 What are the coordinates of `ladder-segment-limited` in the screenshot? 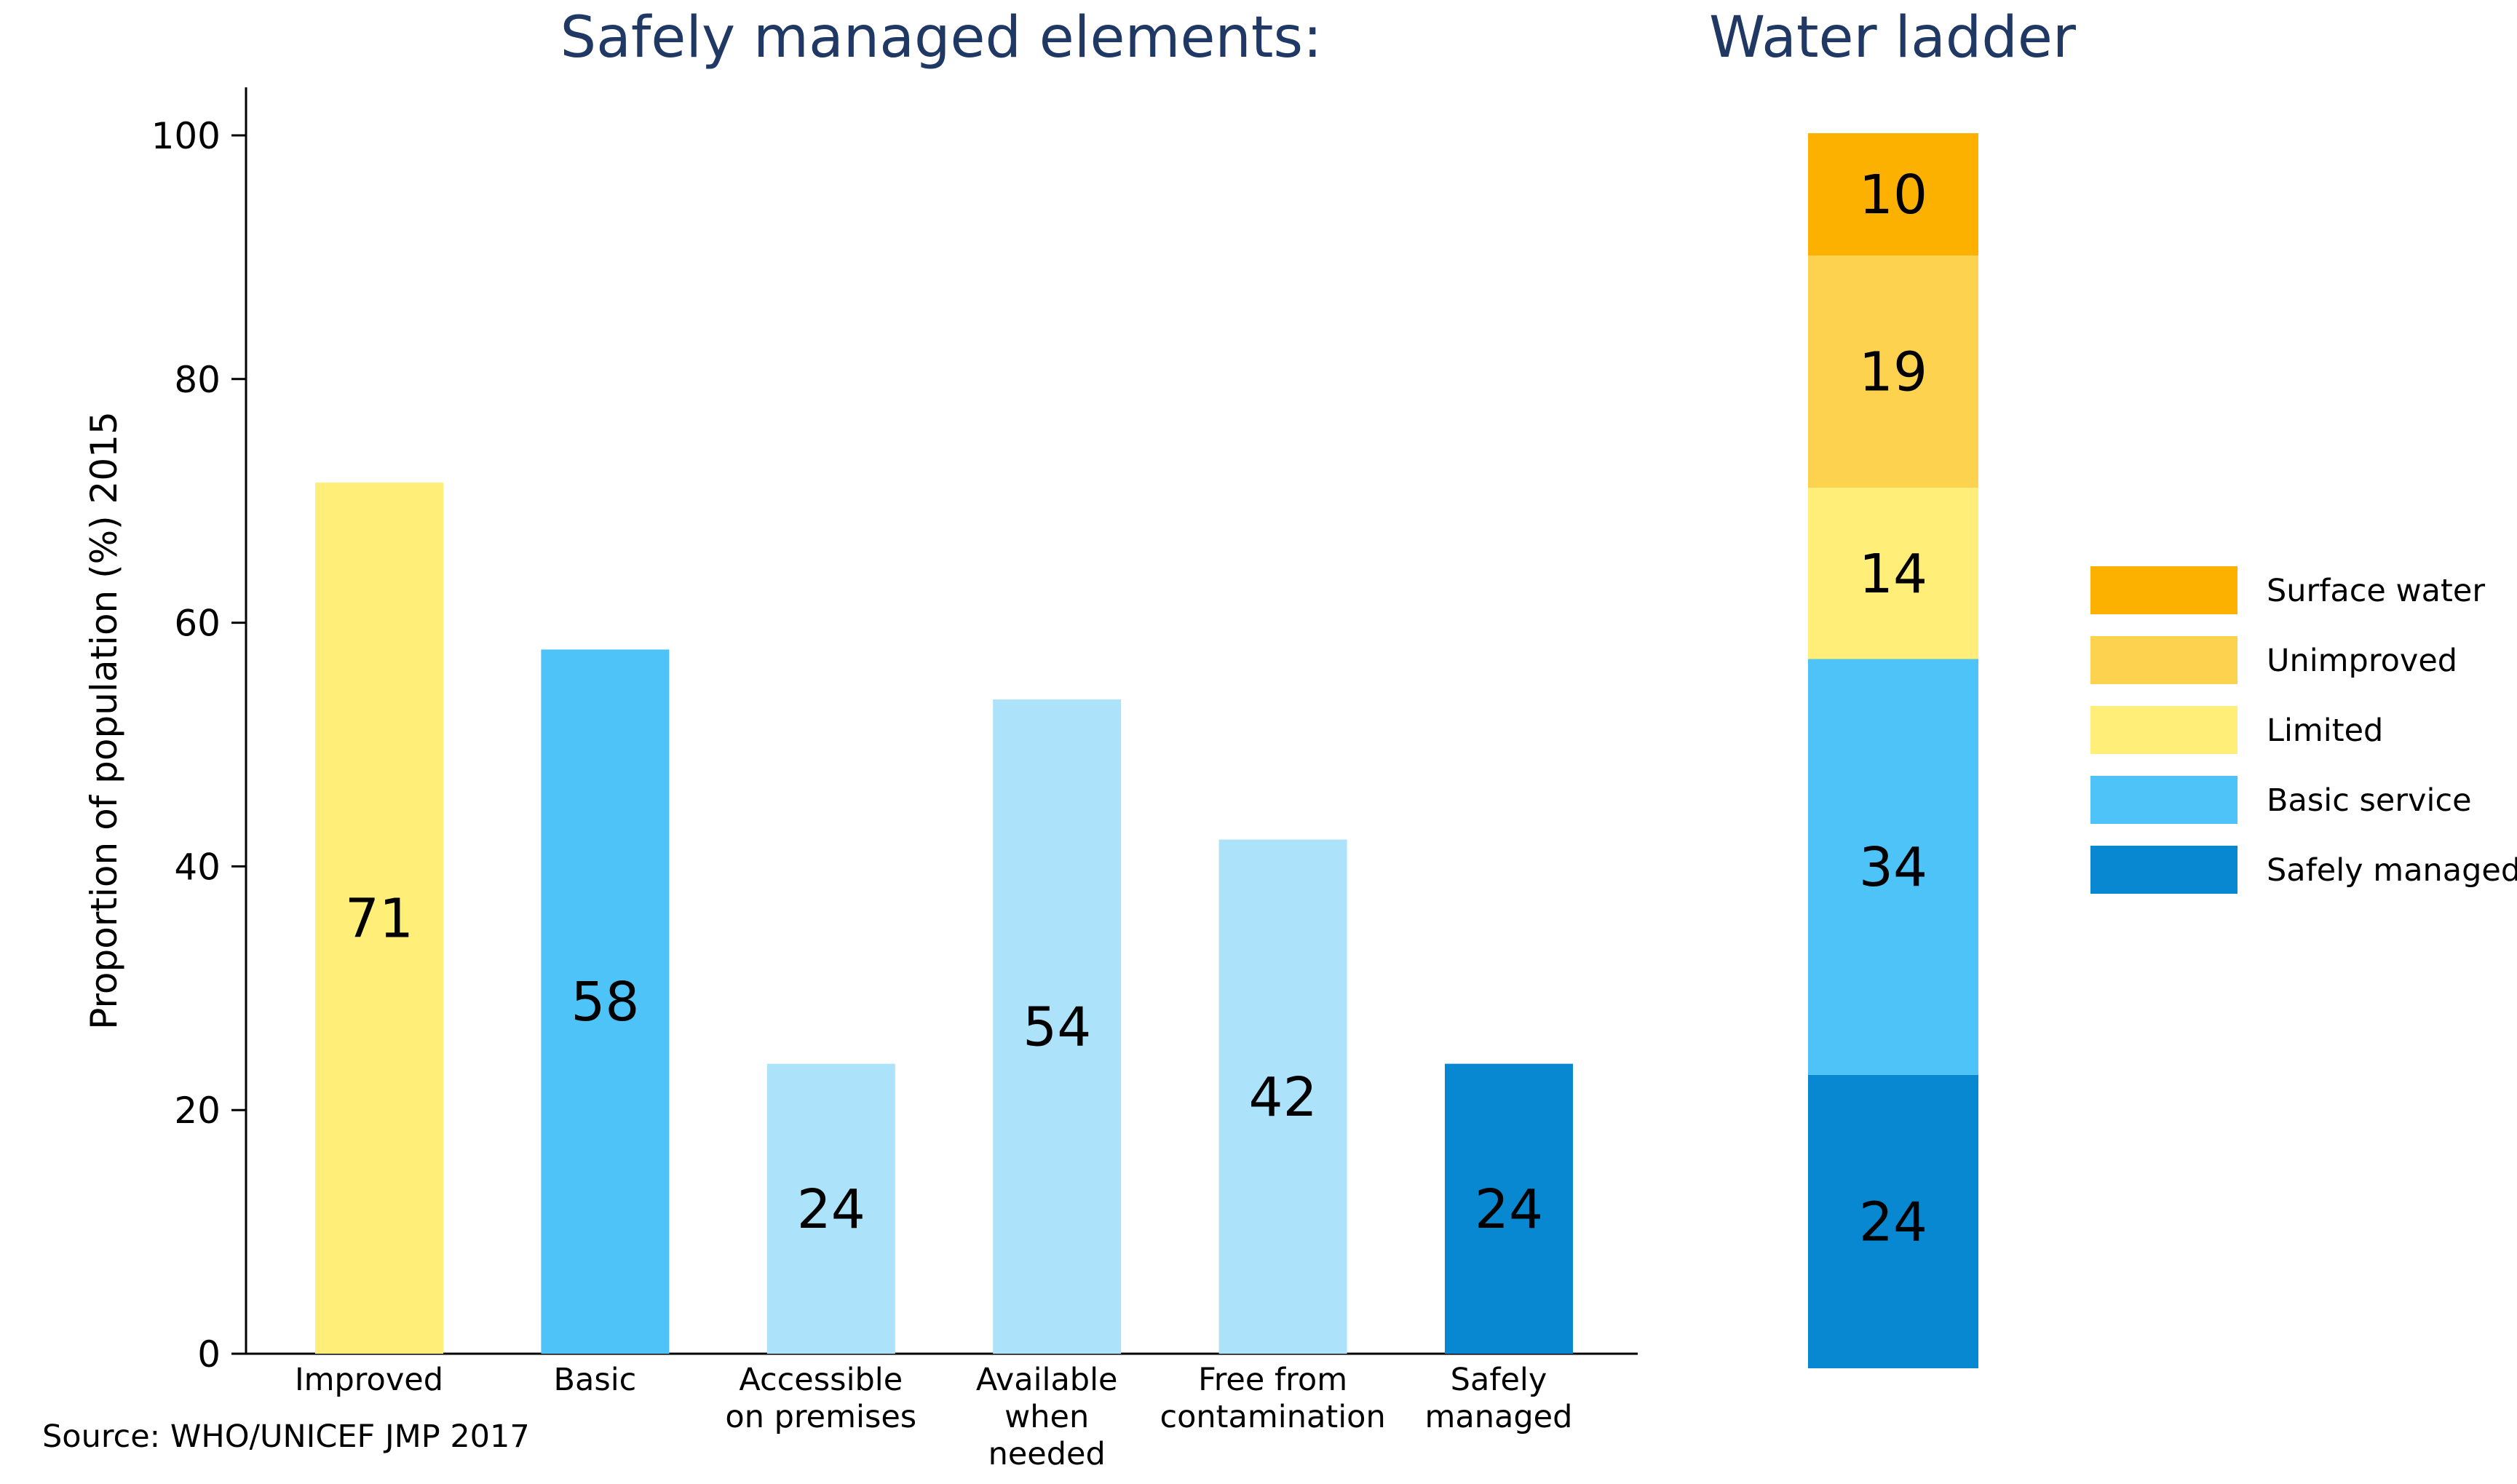 It's located at (1893, 573).